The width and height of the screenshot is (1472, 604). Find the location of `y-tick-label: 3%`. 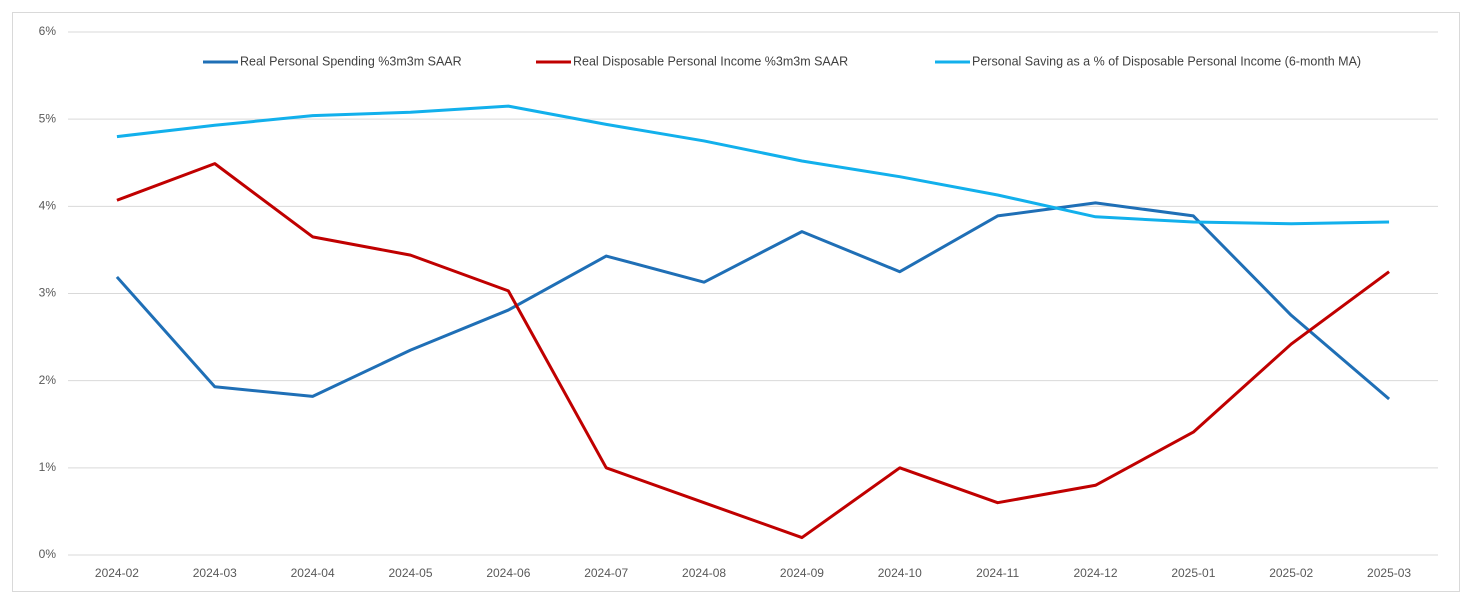

y-tick-label: 3% is located at coordinates (48, 293).